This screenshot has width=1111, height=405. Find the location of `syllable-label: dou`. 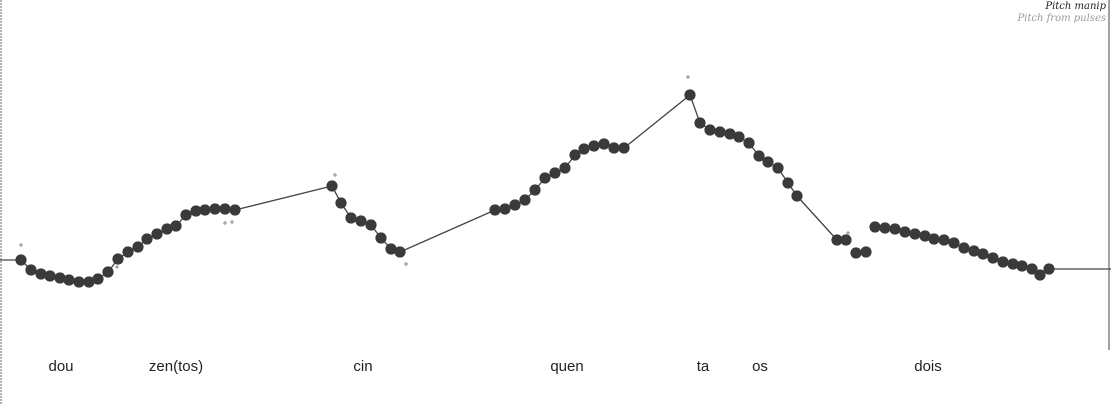

syllable-label: dou is located at coordinates (60, 366).